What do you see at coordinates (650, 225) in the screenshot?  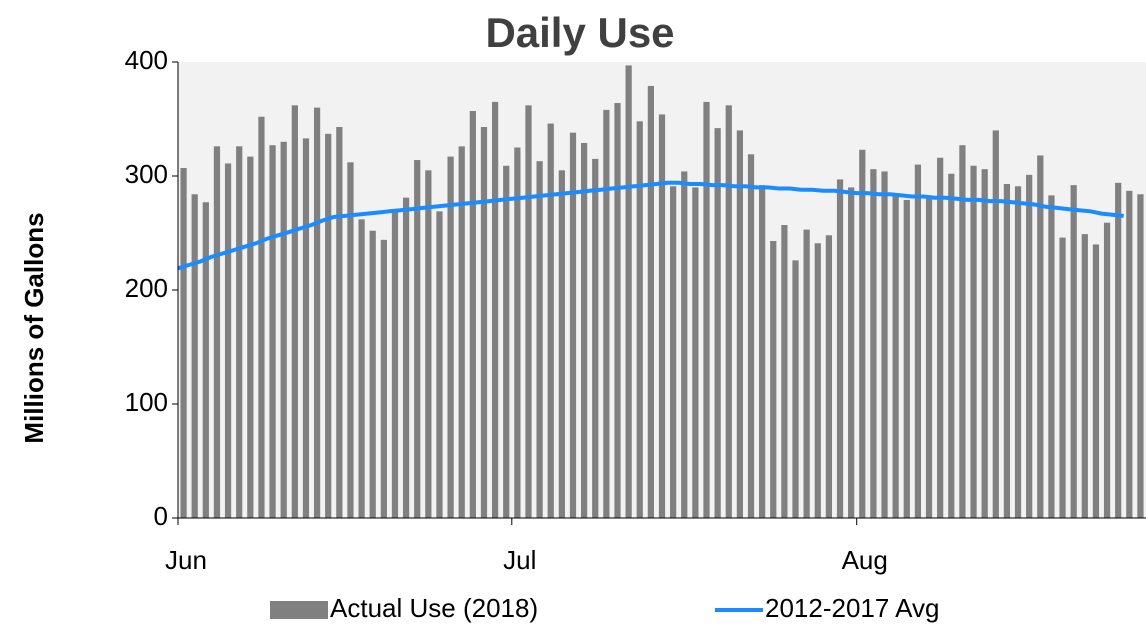 I see `line` at bounding box center [650, 225].